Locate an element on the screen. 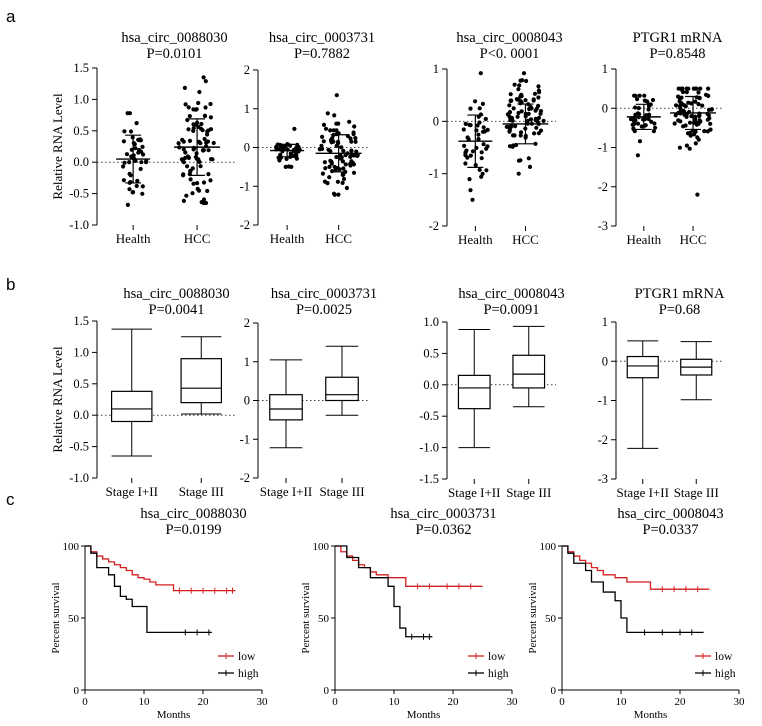 This screenshot has width=762, height=726. p-value-label: P=0.0101 is located at coordinates (174, 54).